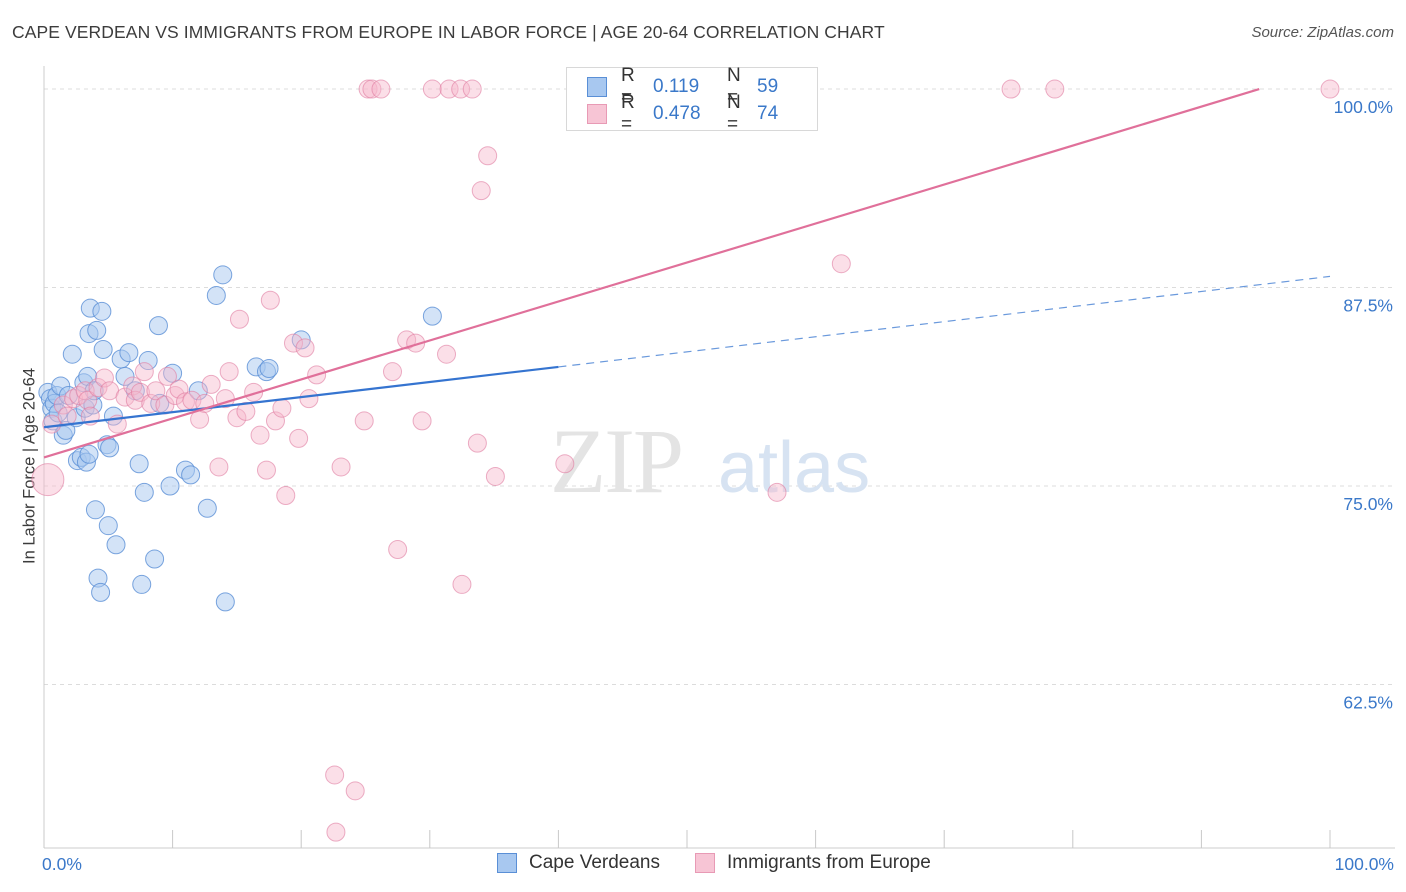 This screenshot has height=892, width=1406. What do you see at coordinates (1322, 32) in the screenshot?
I see `source-label: Source: ZipAtlas.com` at bounding box center [1322, 32].